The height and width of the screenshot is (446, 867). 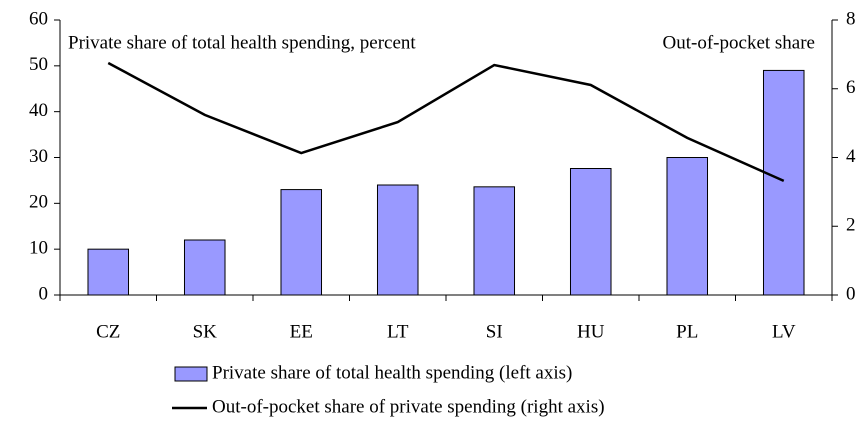 I want to click on y-tick-label: 60, so click(x=38, y=18).